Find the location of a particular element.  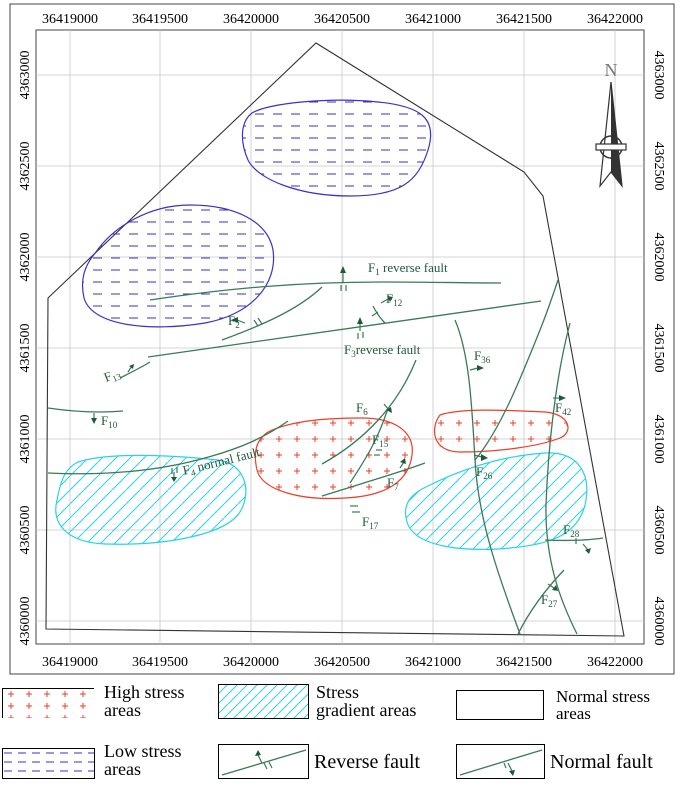

fault-label-f15: F15 is located at coordinates (380, 440).